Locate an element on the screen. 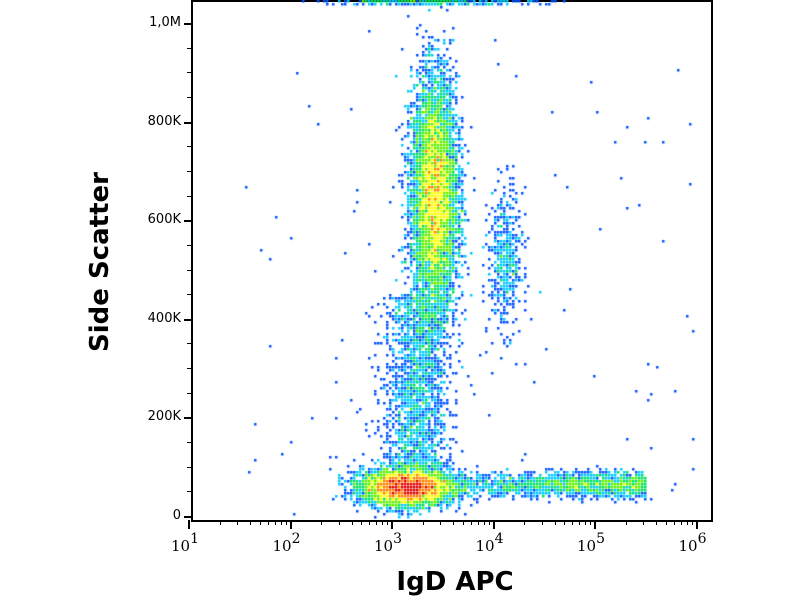 The image size is (800, 600). x-tick-exponent: 4 is located at coordinates (499, 539).